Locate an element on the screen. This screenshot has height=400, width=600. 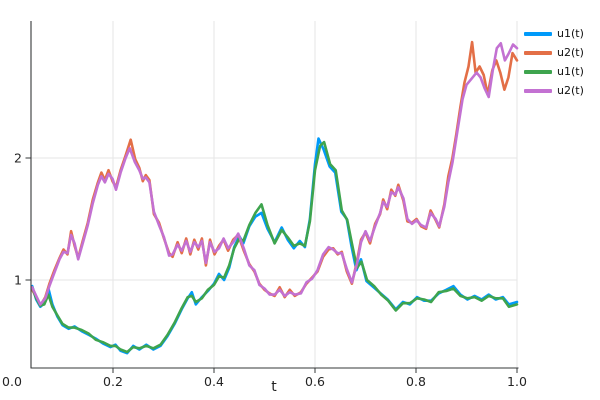
x-tick-label: 0.0 is located at coordinates (12, 381).